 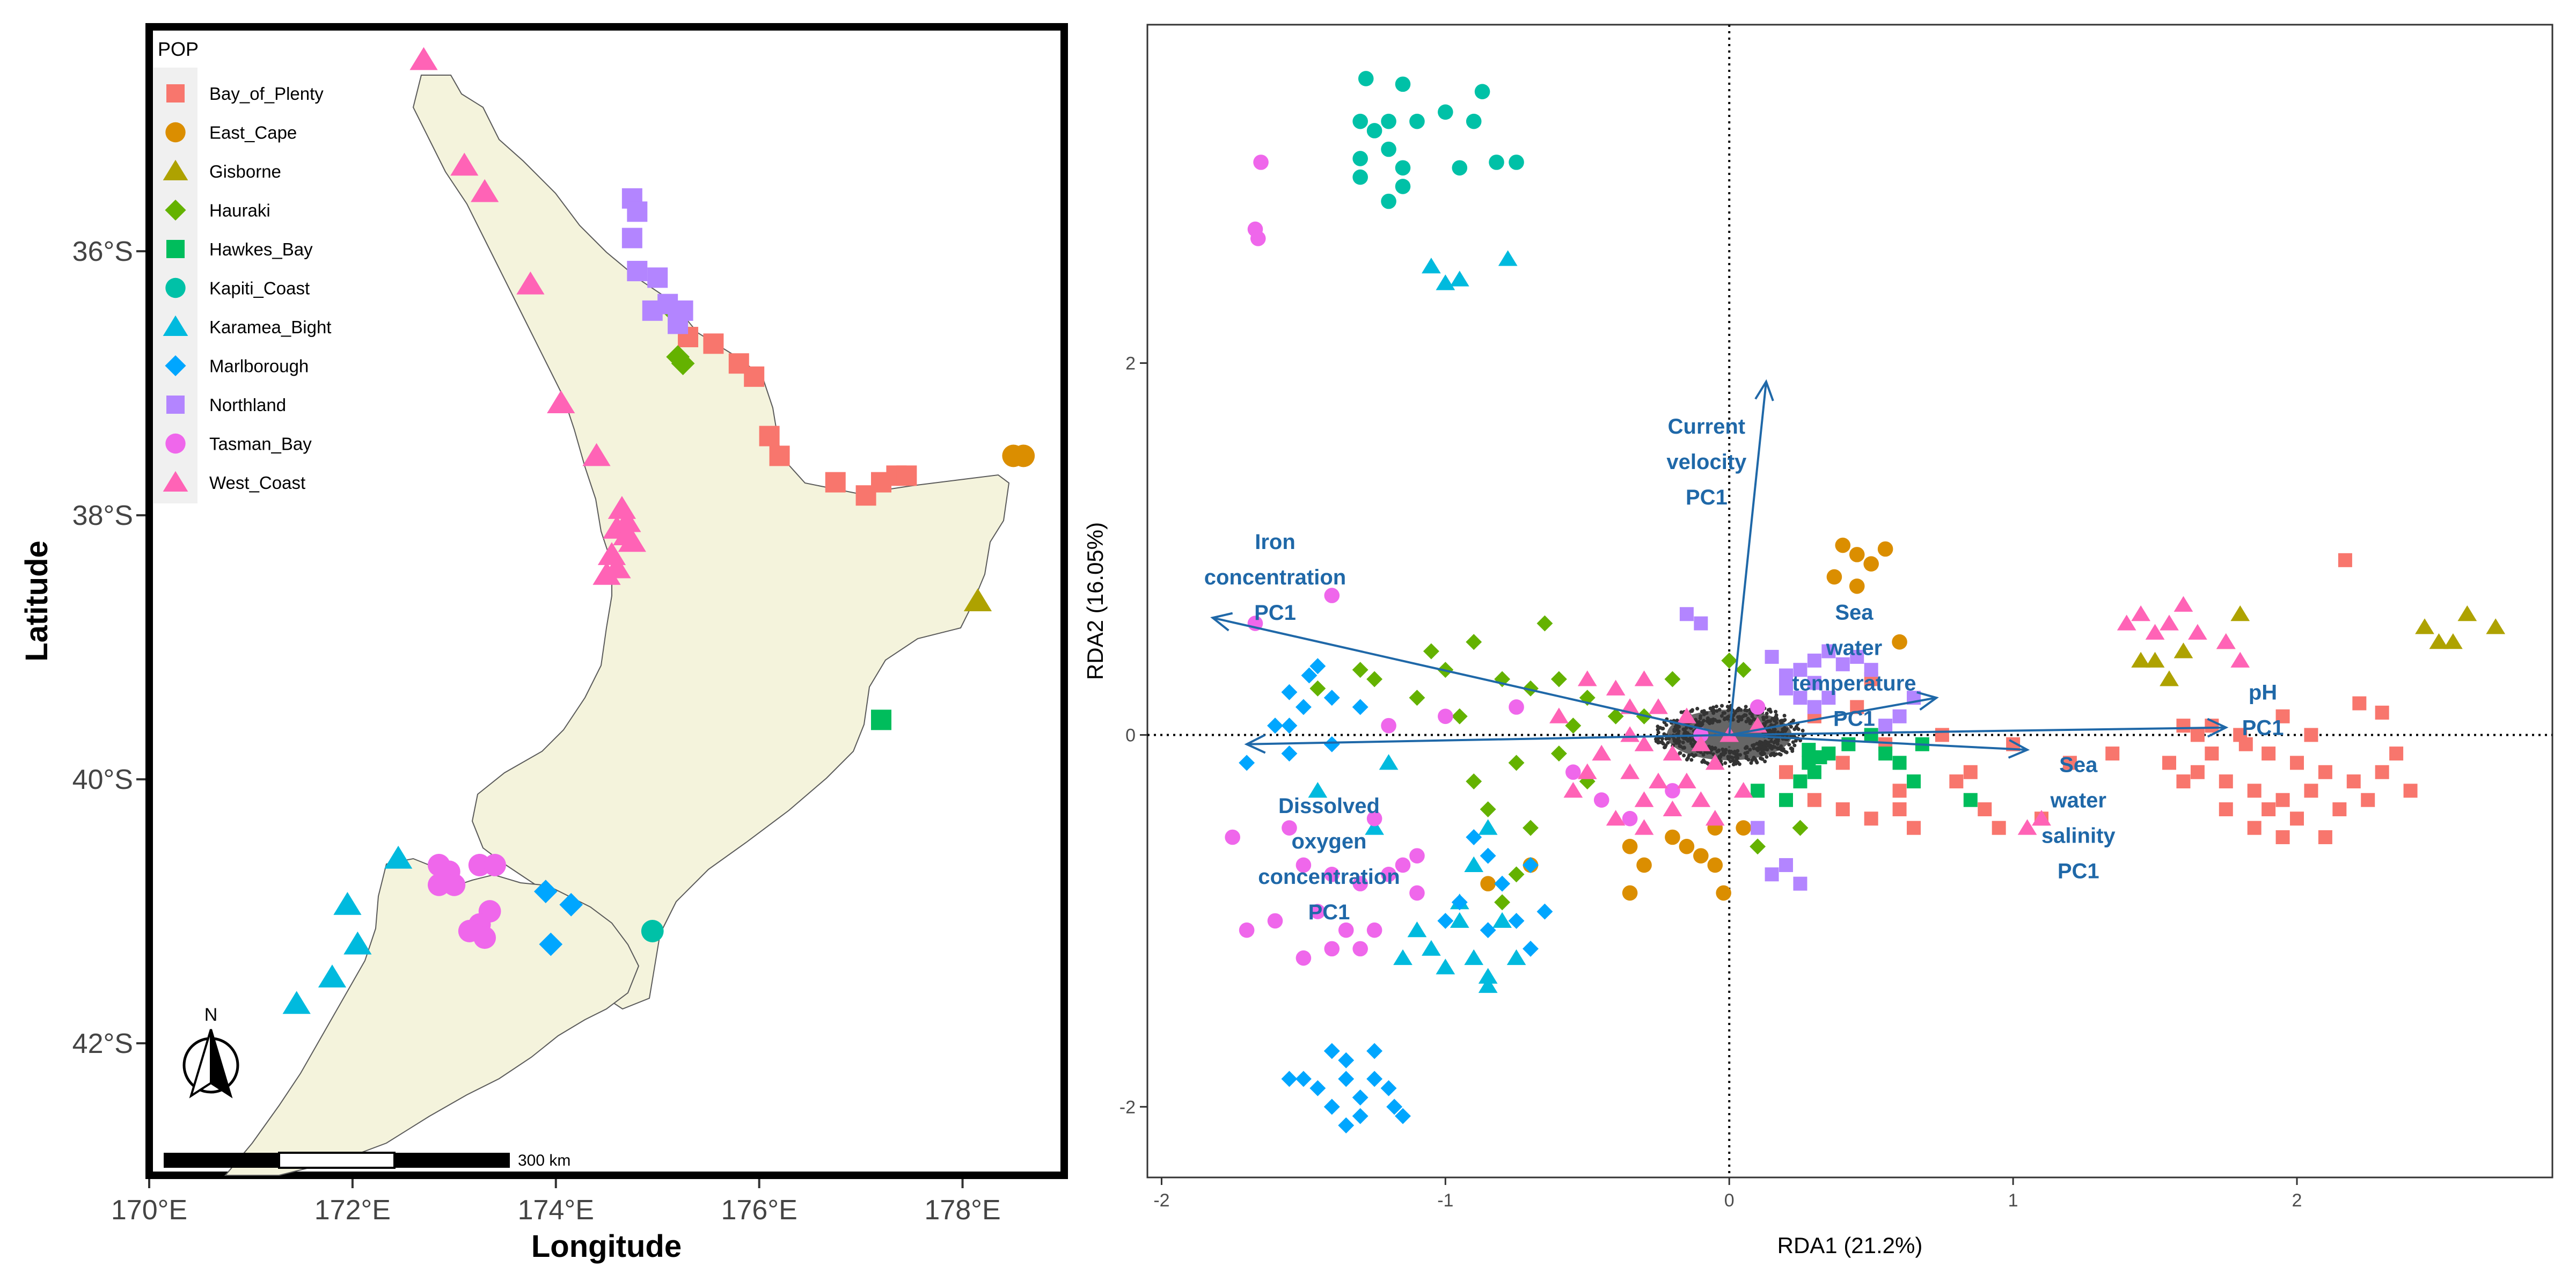 I want to click on legend-key-bay-of-plenty, so click(x=175, y=93).